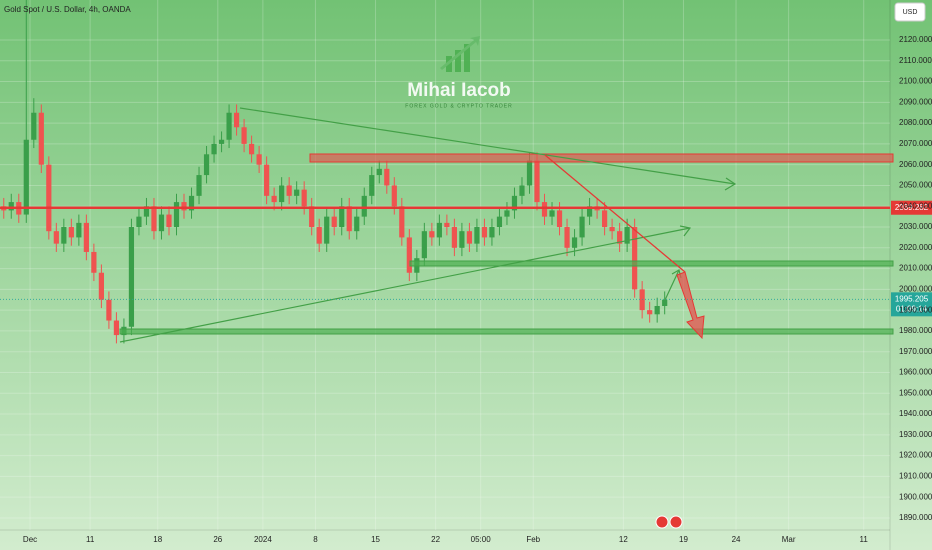  I want to click on y-tick-label: 1990.000, so click(915, 309).